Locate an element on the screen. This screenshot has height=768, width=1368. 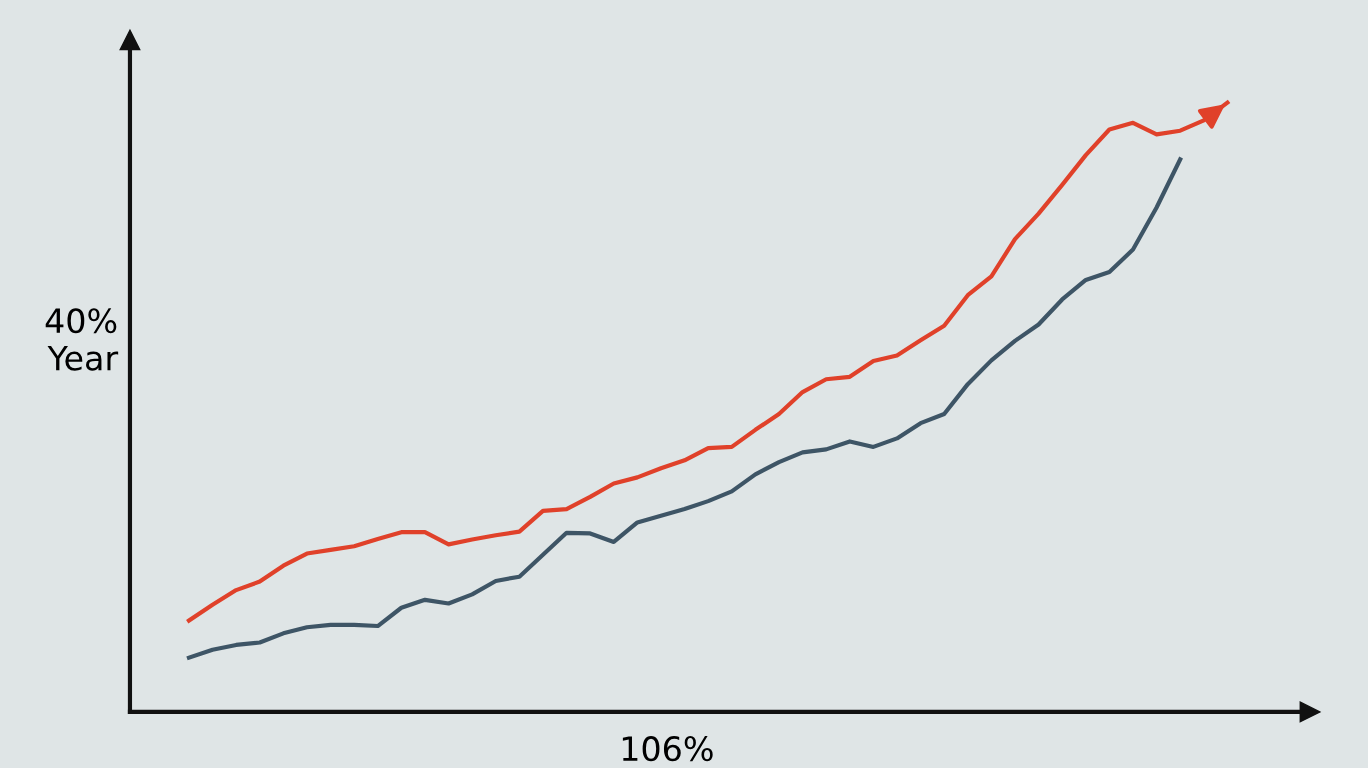
y-axis-title: 40% Year is located at coordinates (82, 339).